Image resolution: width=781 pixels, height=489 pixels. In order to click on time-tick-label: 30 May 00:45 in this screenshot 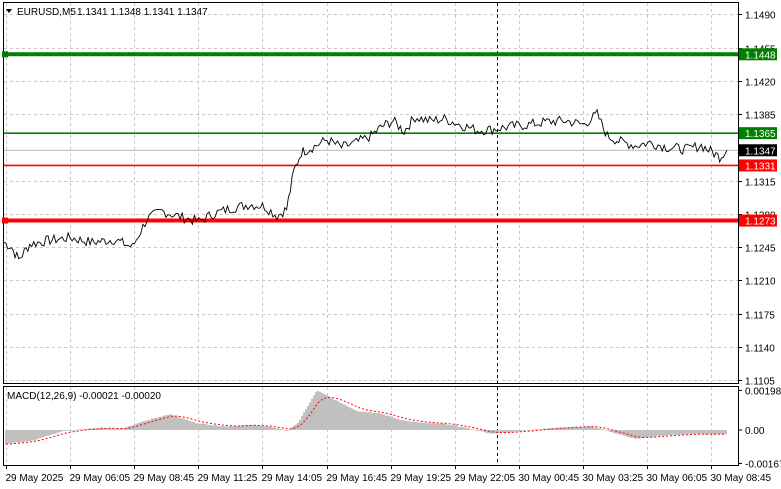, I will do `click(549, 478)`.